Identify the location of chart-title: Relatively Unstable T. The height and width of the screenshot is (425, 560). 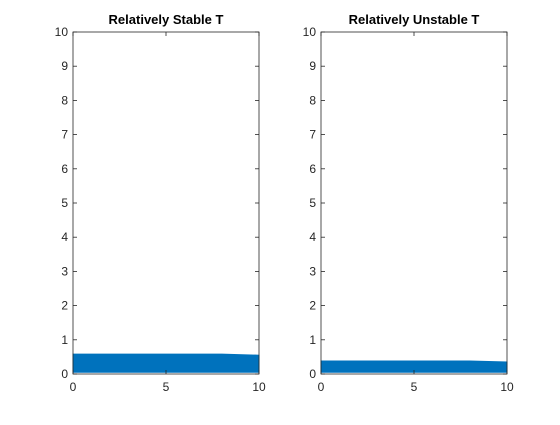
(414, 19).